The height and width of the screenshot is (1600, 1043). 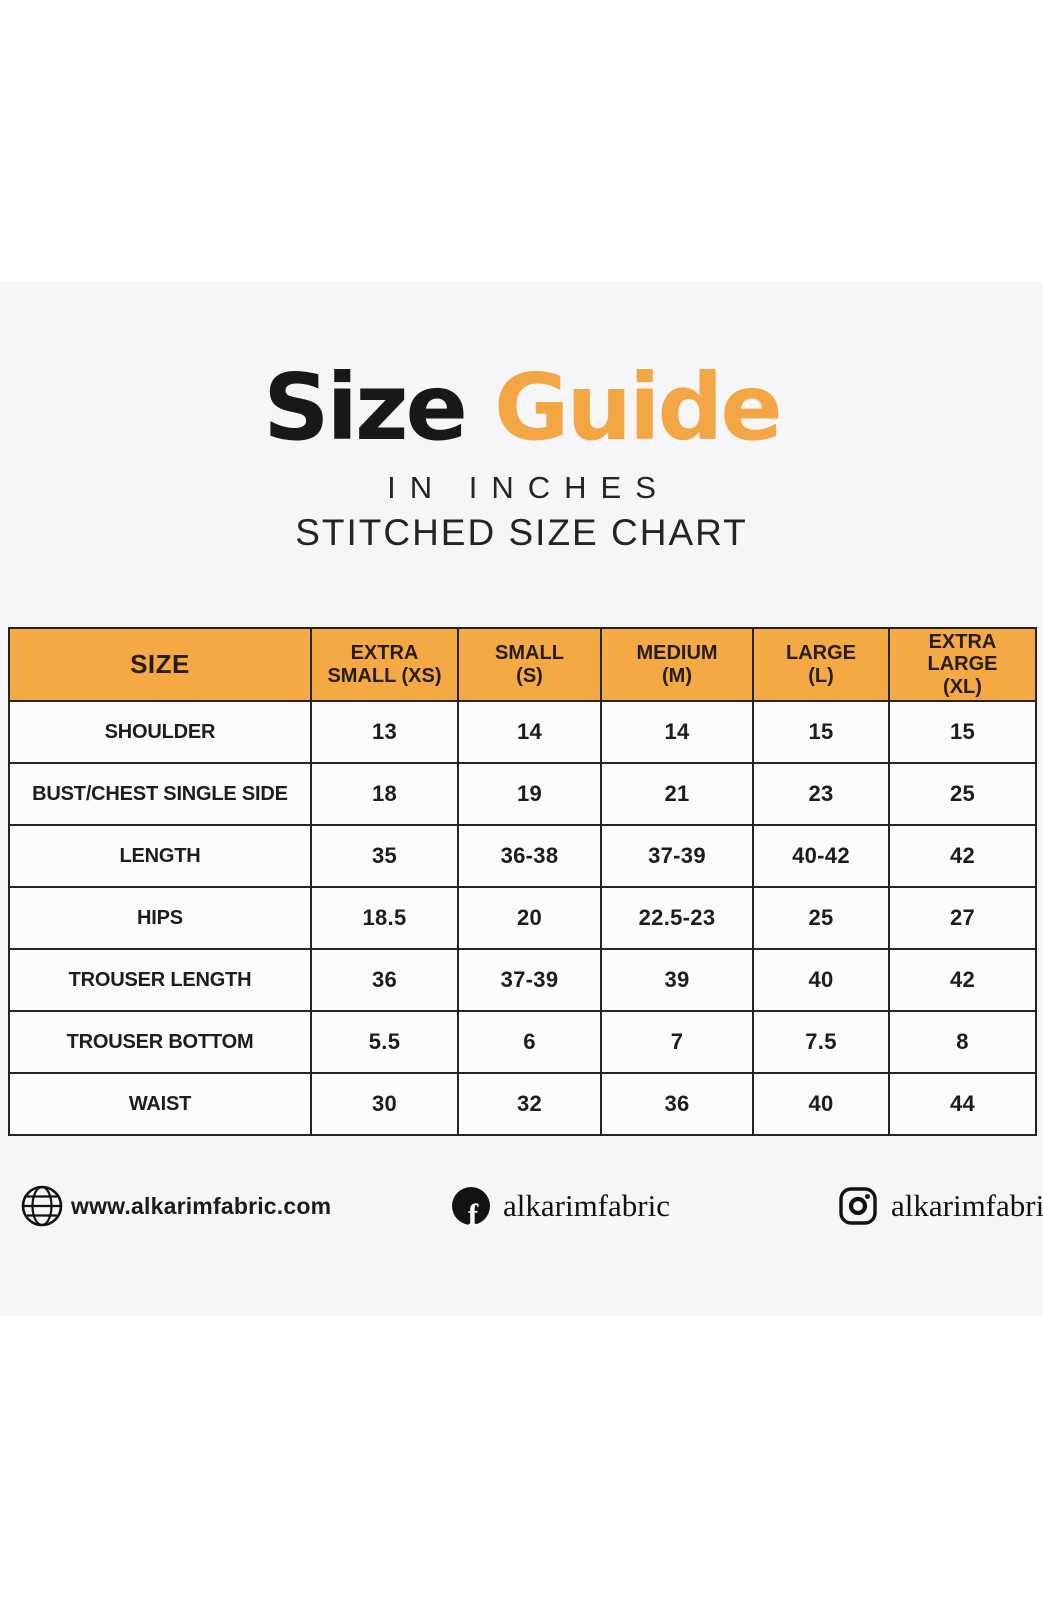 What do you see at coordinates (160, 732) in the screenshot?
I see `row-label: SHOULDER` at bounding box center [160, 732].